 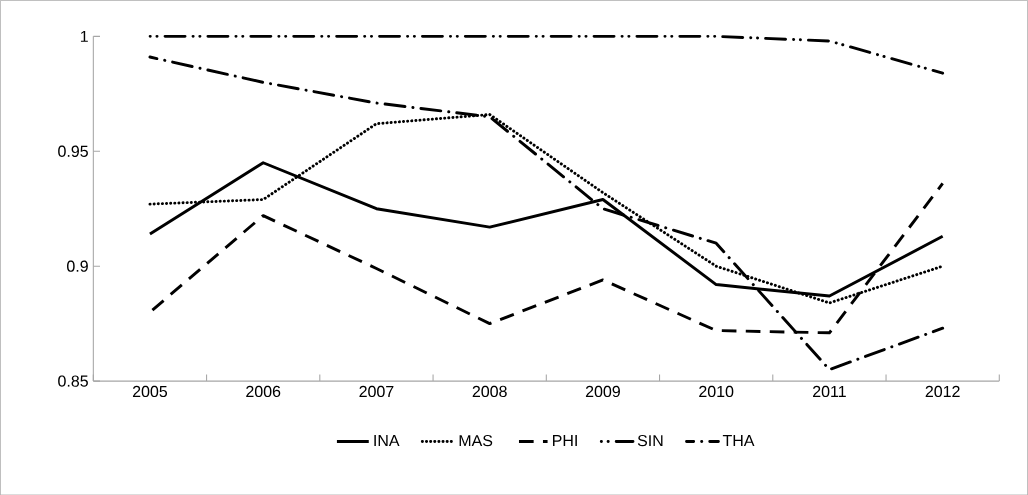 What do you see at coordinates (716, 391) in the screenshot?
I see `x-tick-label: 2010` at bounding box center [716, 391].